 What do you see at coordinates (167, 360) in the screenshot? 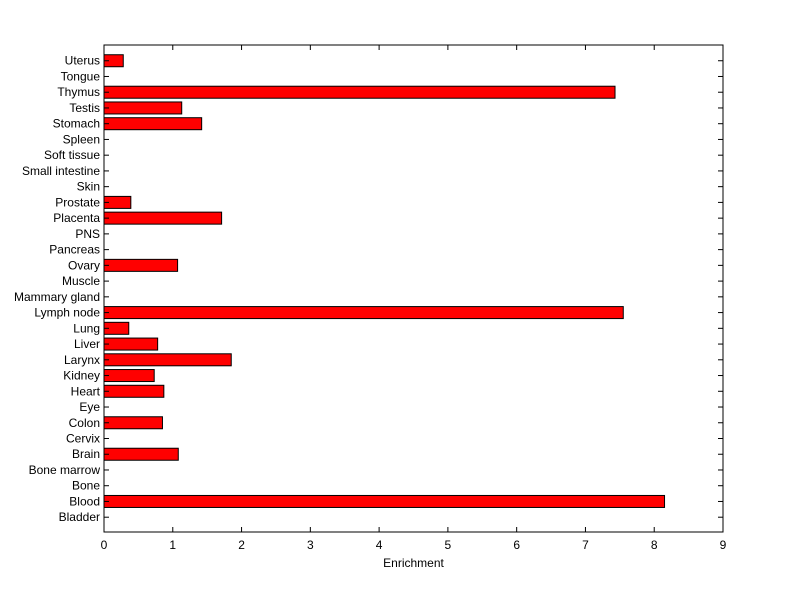
I see `bar-larynx` at bounding box center [167, 360].